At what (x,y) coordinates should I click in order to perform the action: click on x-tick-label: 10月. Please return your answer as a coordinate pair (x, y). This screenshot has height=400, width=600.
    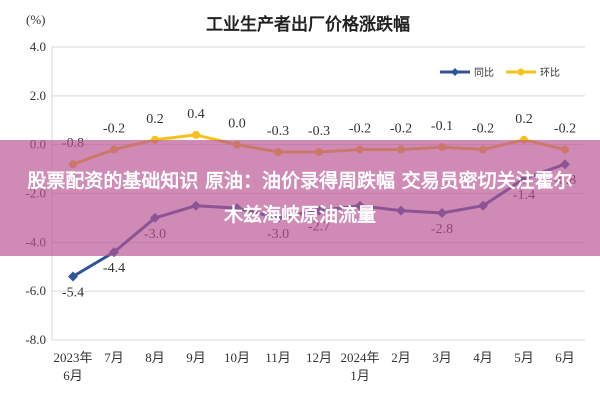
    Looking at the image, I should click on (237, 357).